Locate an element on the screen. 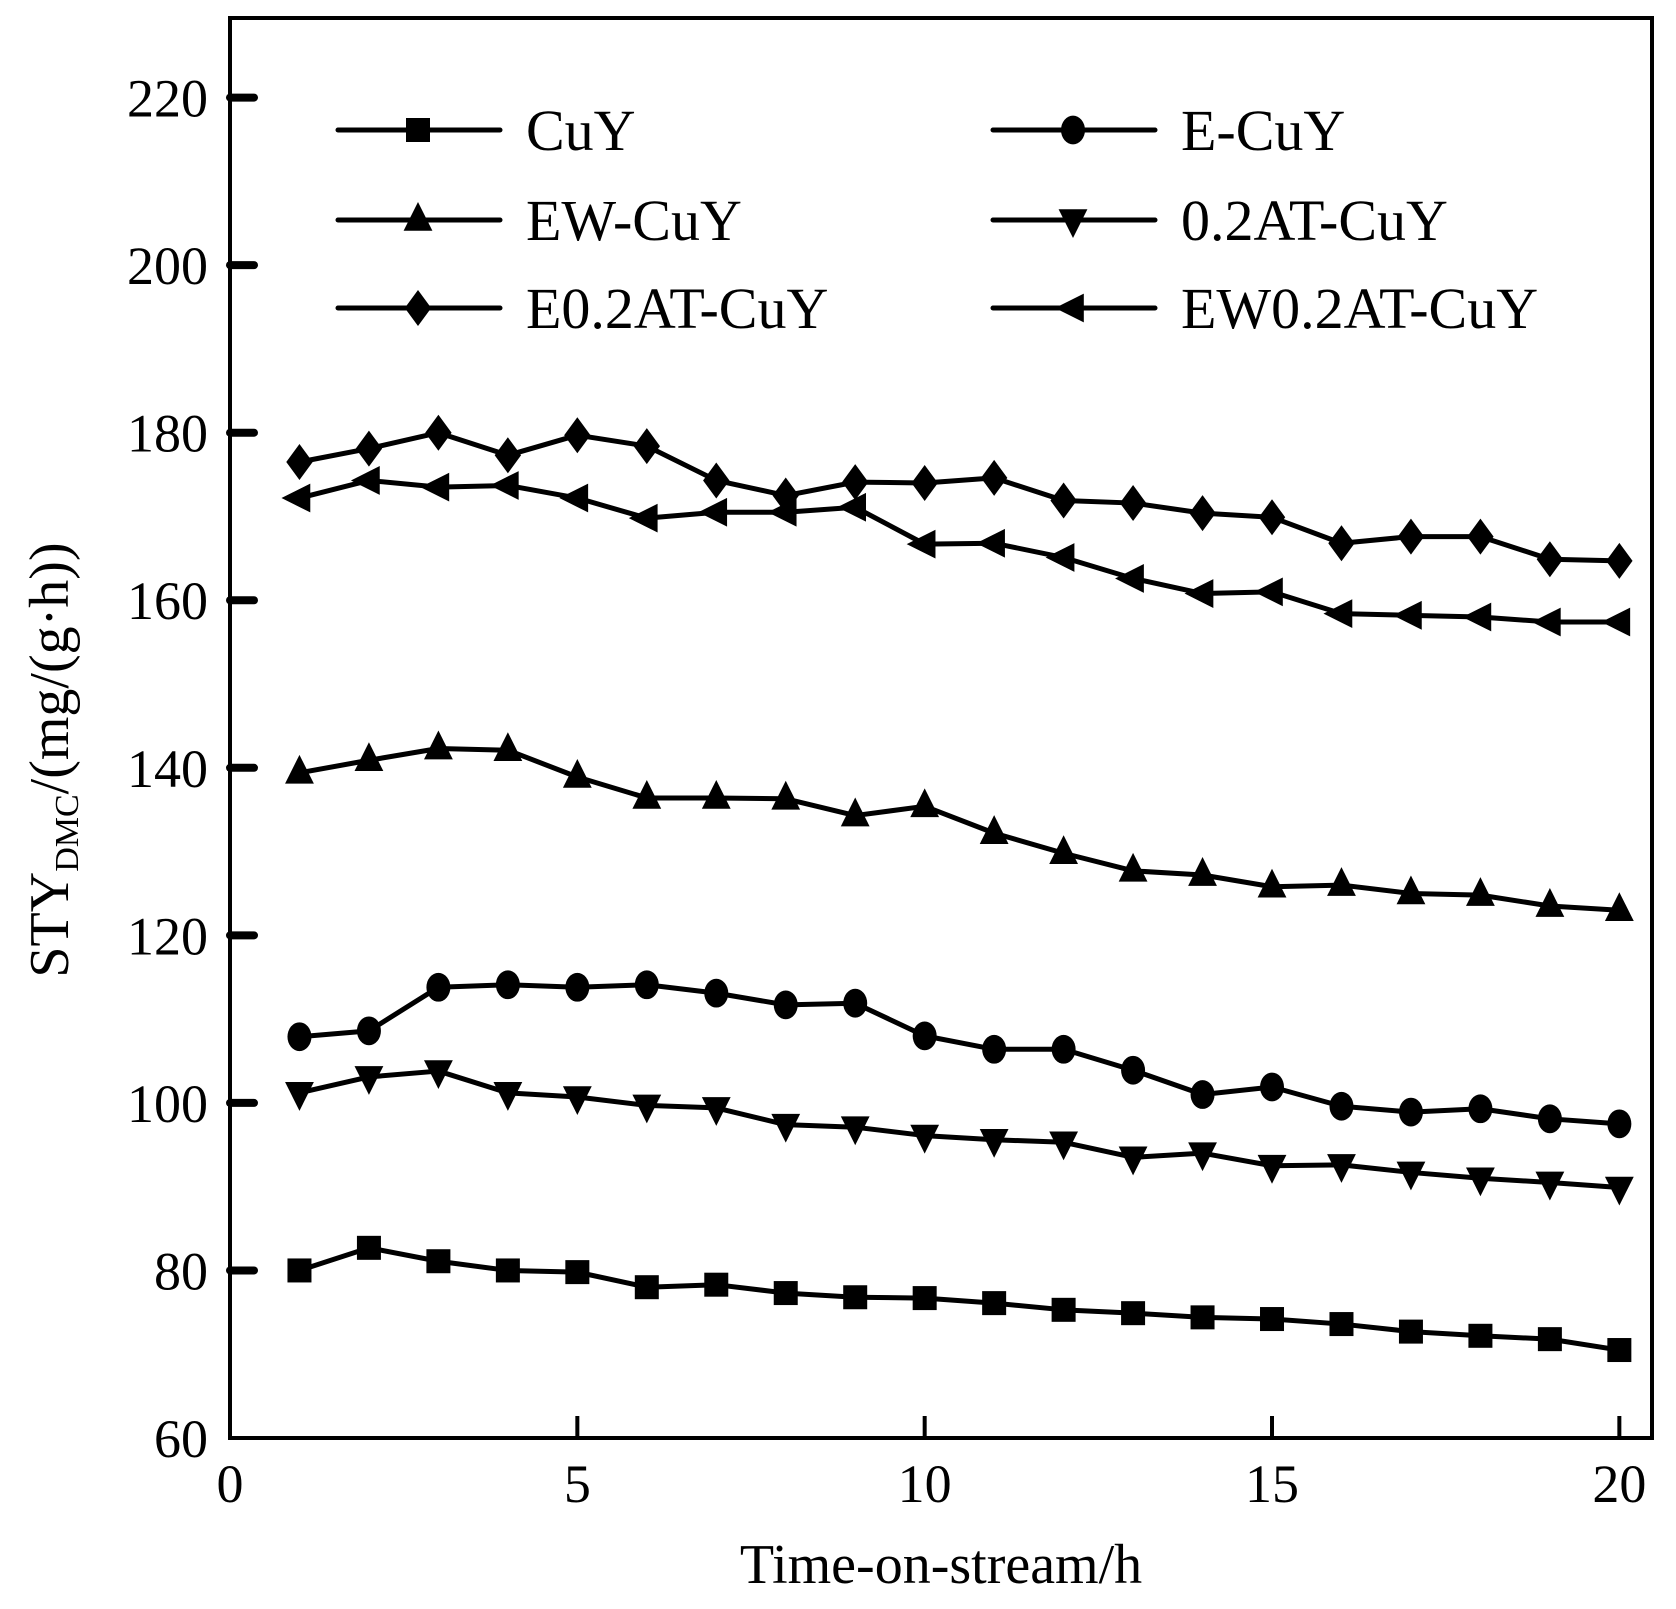 Image resolution: width=1676 pixels, height=1609 pixels. series-e-cuy is located at coordinates (959, 1054).